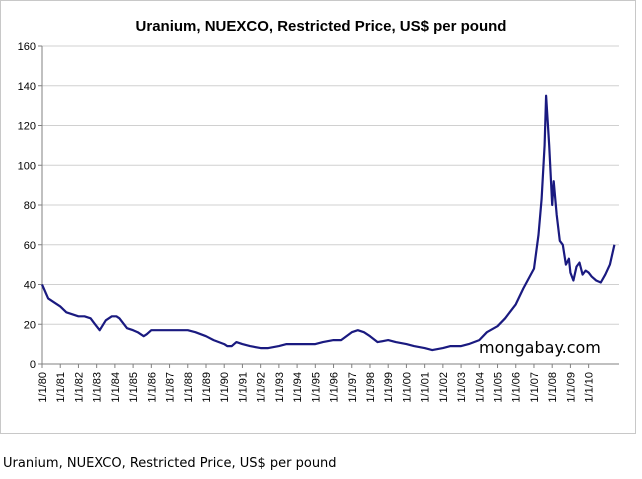 The image size is (642, 479). Describe the element at coordinates (517, 387) in the screenshot. I see `x-tick-label: 1/1/06` at that location.